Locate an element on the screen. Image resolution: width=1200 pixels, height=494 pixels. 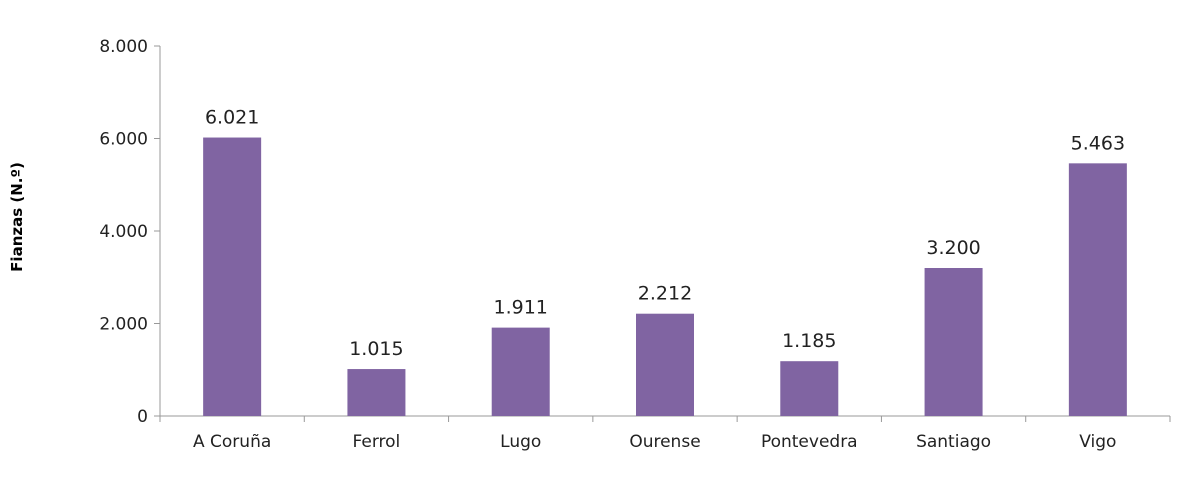
y-tick-label: 8.000 is located at coordinates (123, 47).